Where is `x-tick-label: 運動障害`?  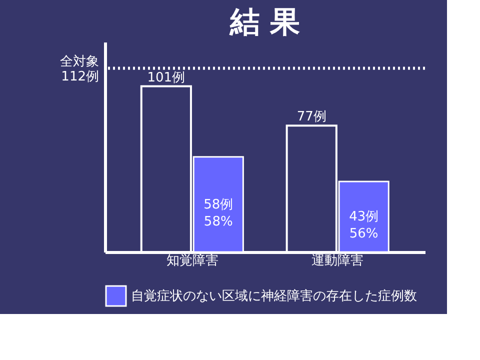
x-tick-label: 運動障害 is located at coordinates (338, 260).